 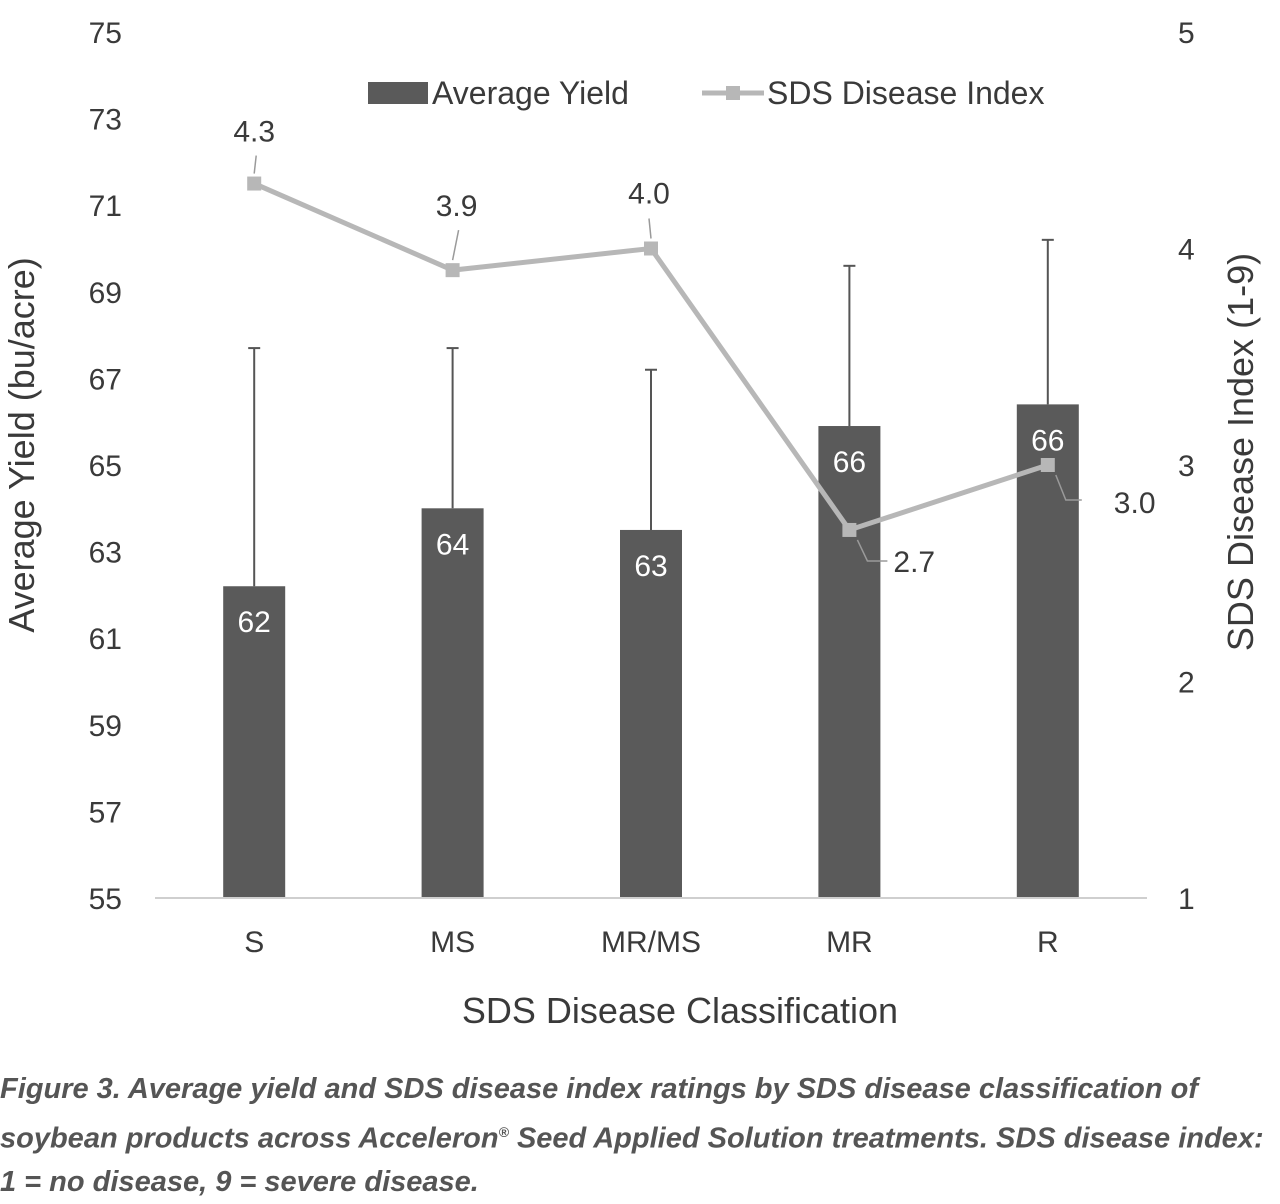 What do you see at coordinates (706, 93) in the screenshot?
I see `legend: Average Yield SDS Disease Index` at bounding box center [706, 93].